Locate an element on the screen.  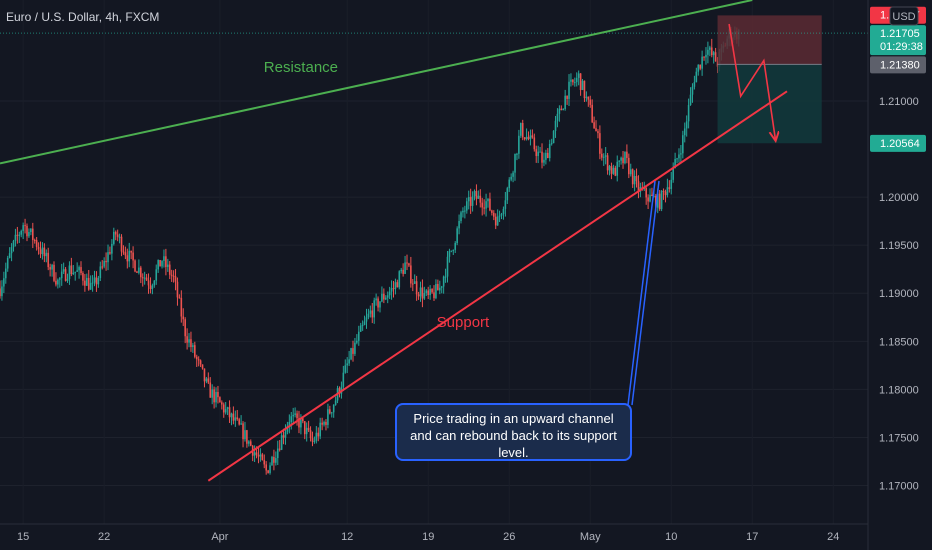
x-tick-label: May is located at coordinates (590, 537).